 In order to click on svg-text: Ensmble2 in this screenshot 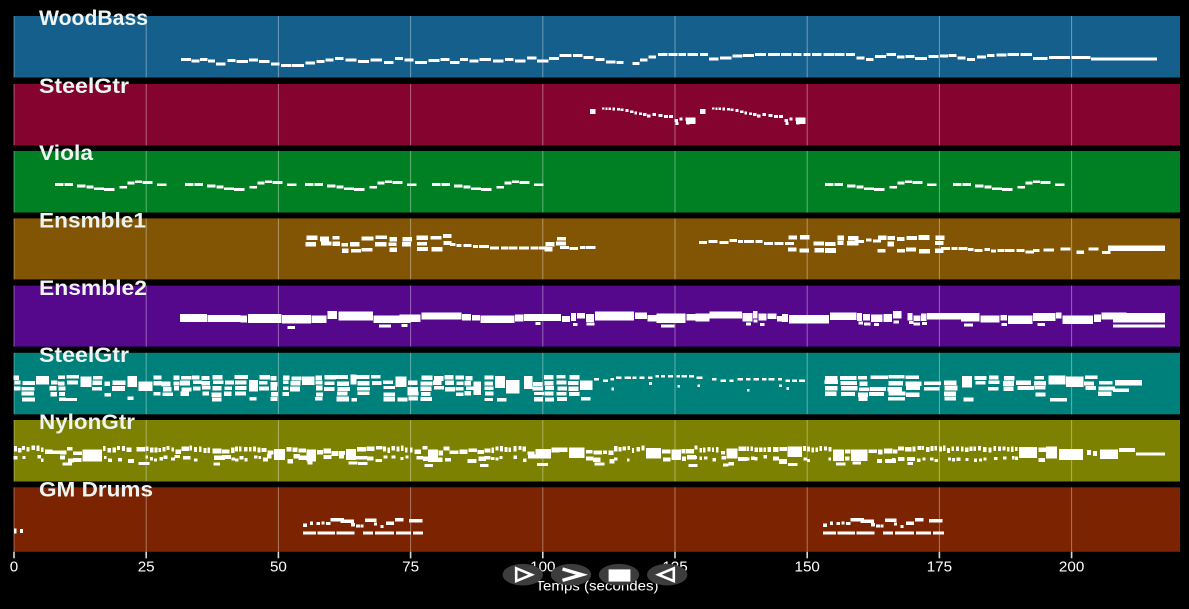, I will do `click(93, 288)`.